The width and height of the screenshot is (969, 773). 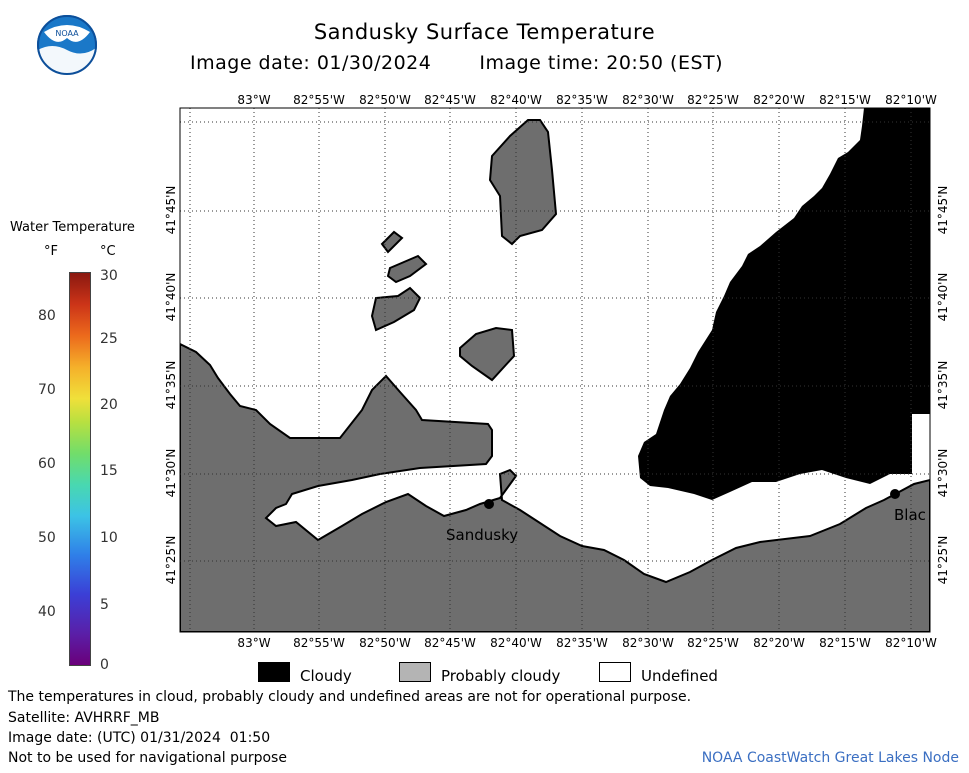 What do you see at coordinates (482, 535) in the screenshot?
I see `sandusky-label: Sandusky` at bounding box center [482, 535].